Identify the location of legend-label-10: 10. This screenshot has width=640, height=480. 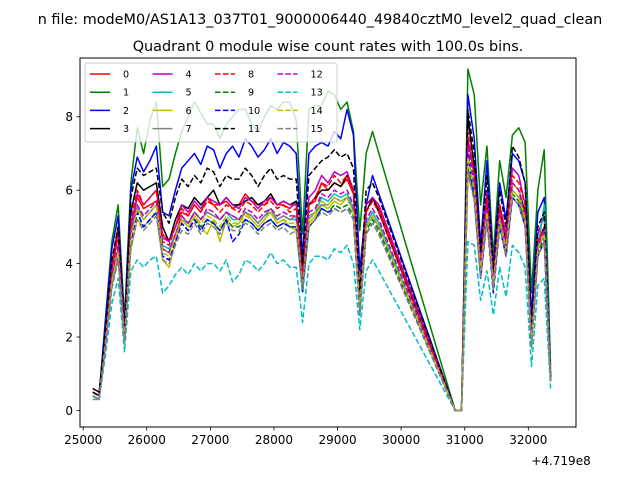
(254, 111).